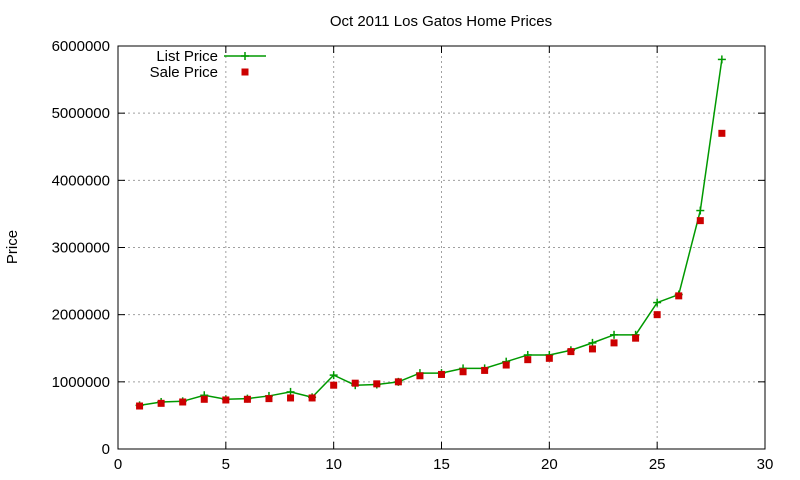 This screenshot has width=800, height=480. What do you see at coordinates (187, 56) in the screenshot?
I see `legend-label-list-price: List Price` at bounding box center [187, 56].